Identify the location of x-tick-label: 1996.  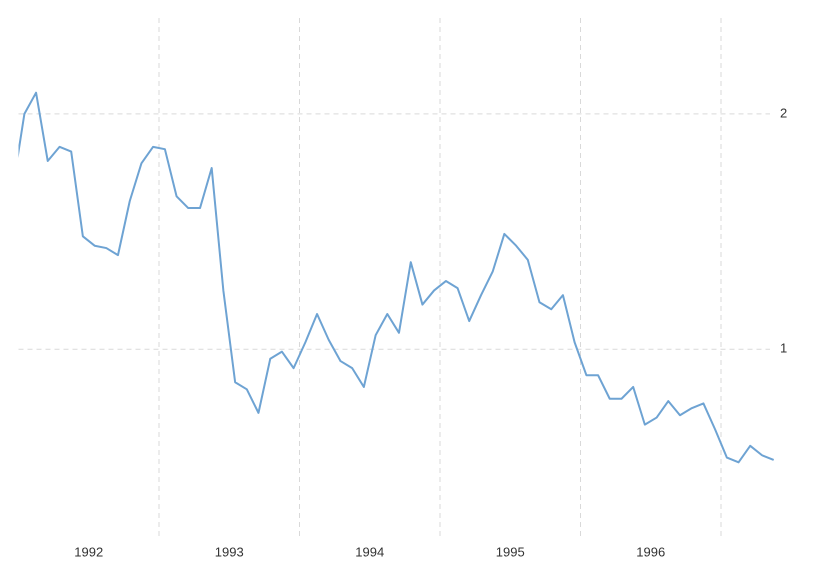
(650, 551).